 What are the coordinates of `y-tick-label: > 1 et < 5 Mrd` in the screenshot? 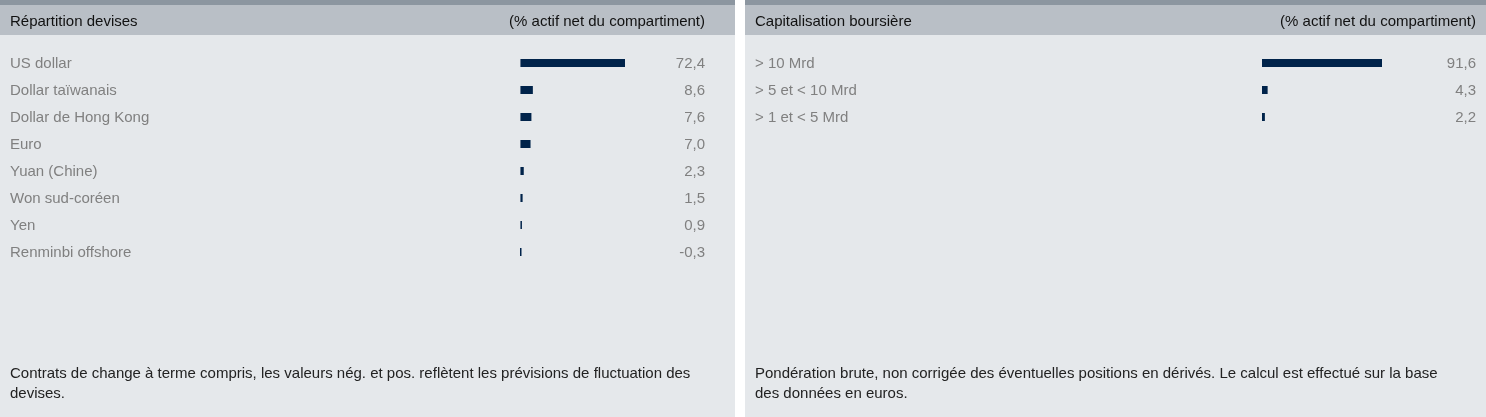 It's located at (802, 116).